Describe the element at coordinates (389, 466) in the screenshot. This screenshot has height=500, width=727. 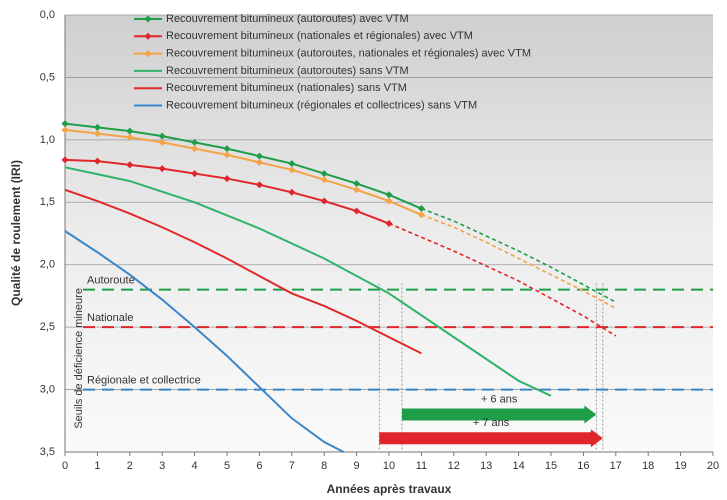
I see `x-tick-label: 10` at that location.